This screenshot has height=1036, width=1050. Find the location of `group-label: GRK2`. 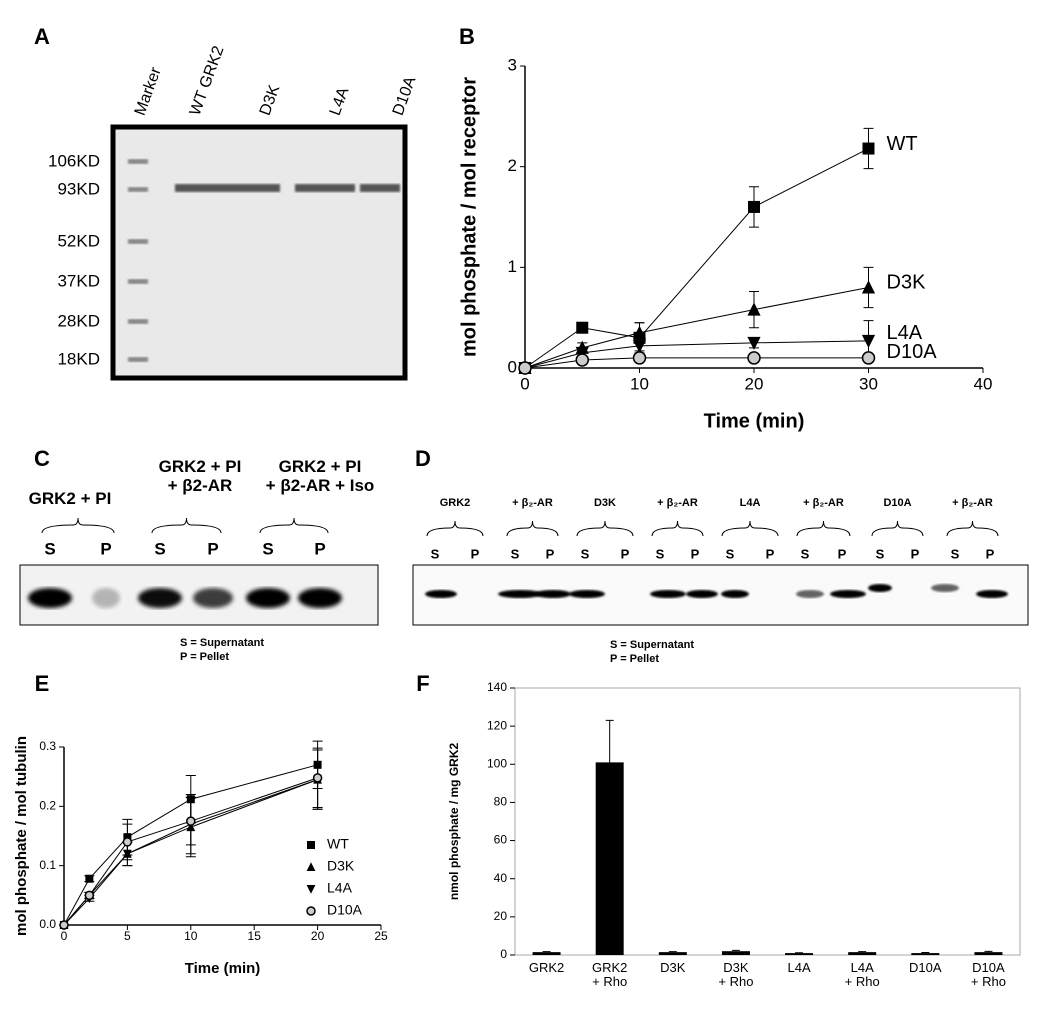

group-label: GRK2 is located at coordinates (455, 503).